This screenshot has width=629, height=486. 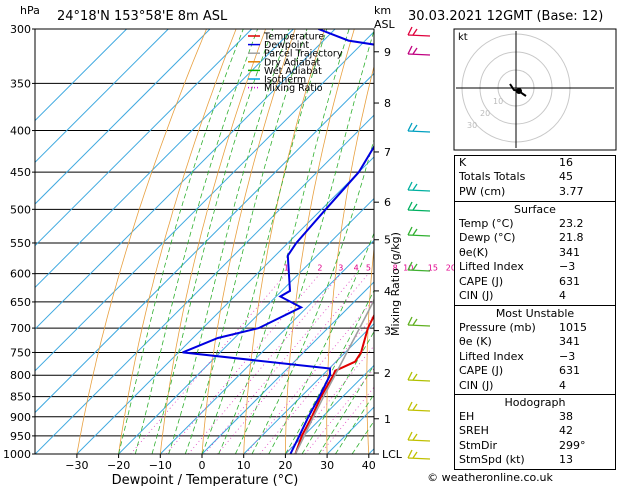 What do you see at coordinates (387, 331) in the screenshot?
I see `height-tick-label: 3` at bounding box center [387, 331].